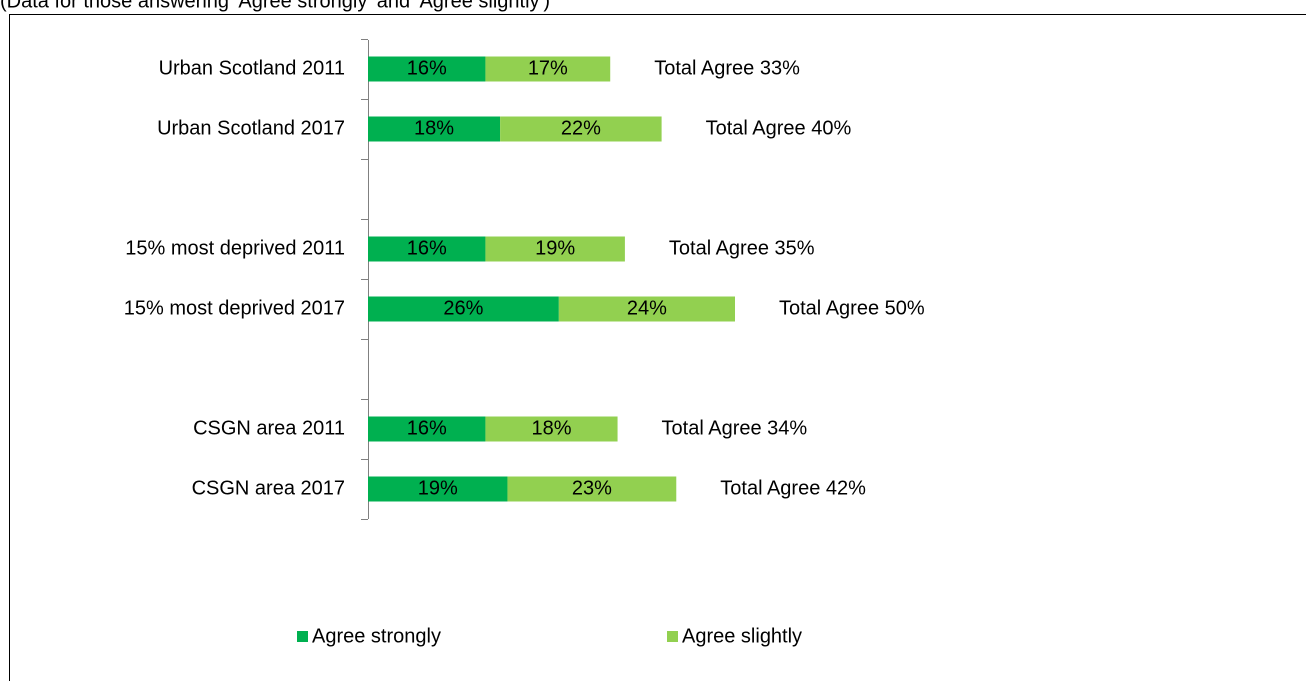 The image size is (1306, 681). What do you see at coordinates (269, 428) in the screenshot?
I see `y-tick-label: CSGN area 2011` at bounding box center [269, 428].